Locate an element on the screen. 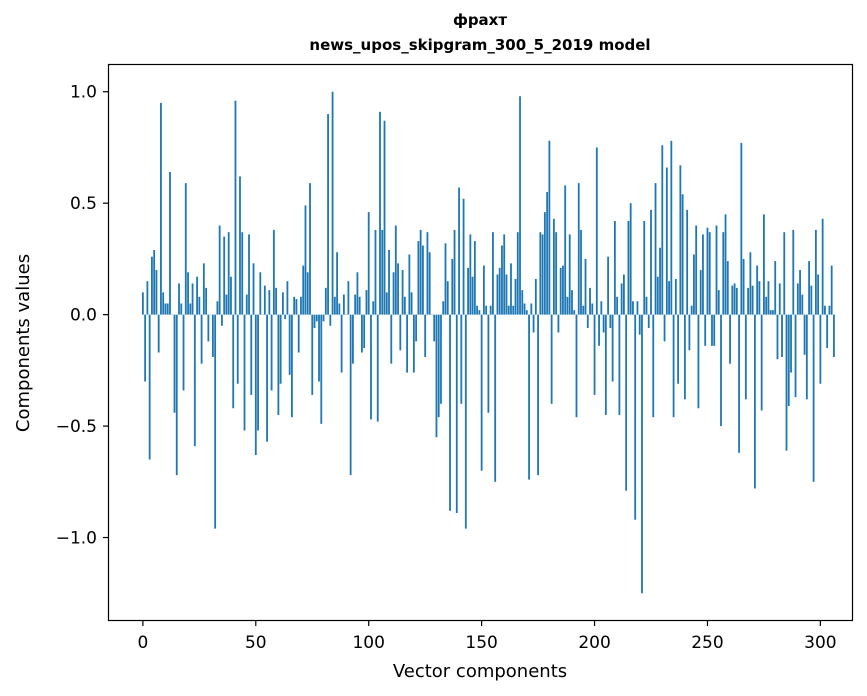 The height and width of the screenshot is (696, 867). y-axis-ticks: −1.0 −0.5 0.0 0.5 1.0 is located at coordinates (82, 316).